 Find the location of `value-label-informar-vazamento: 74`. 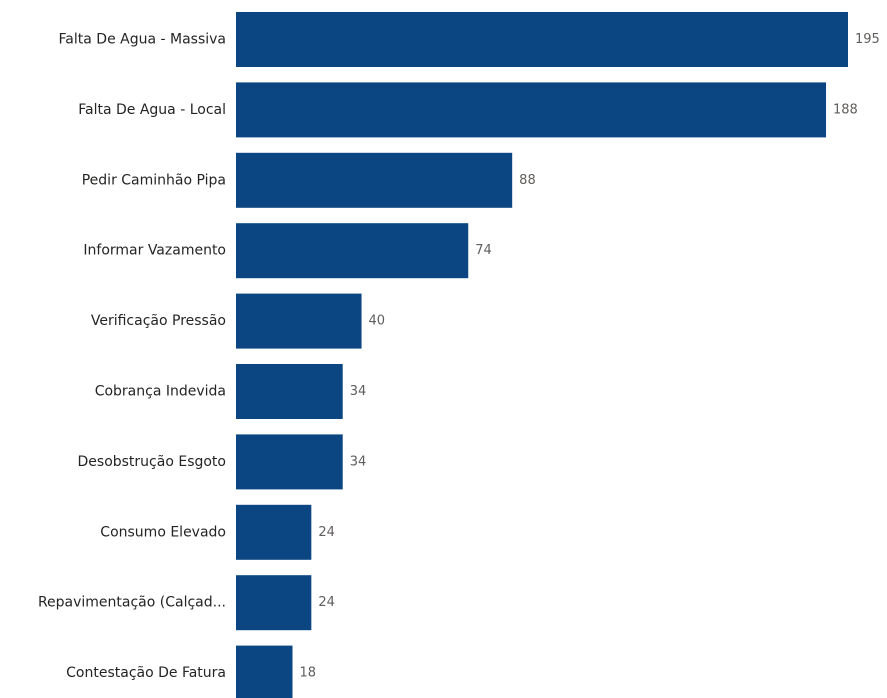

value-label-informar-vazamento: 74 is located at coordinates (483, 250).